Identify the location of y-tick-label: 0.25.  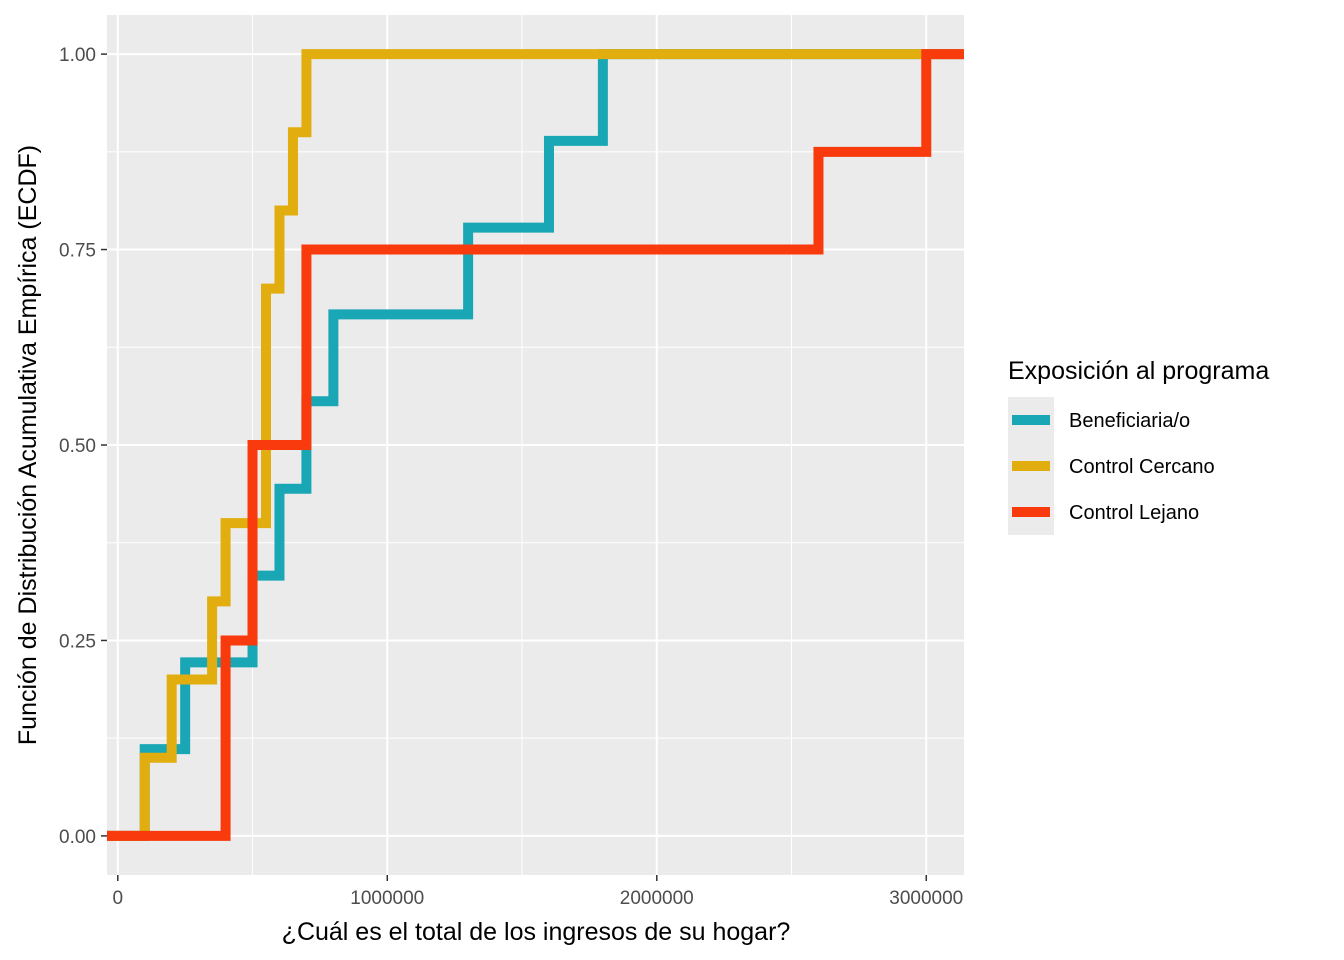
(77, 641).